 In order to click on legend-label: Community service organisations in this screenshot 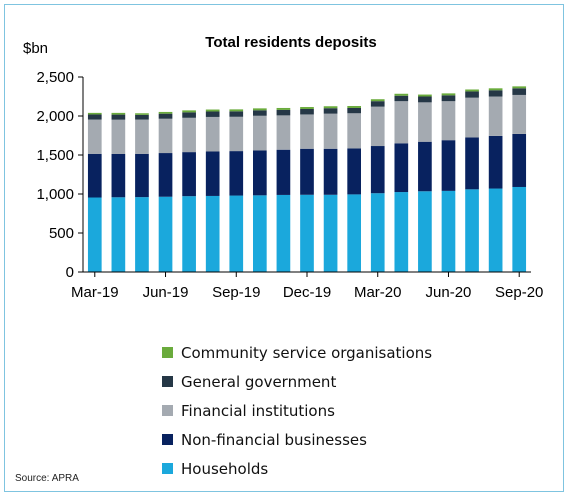, I will do `click(307, 352)`.